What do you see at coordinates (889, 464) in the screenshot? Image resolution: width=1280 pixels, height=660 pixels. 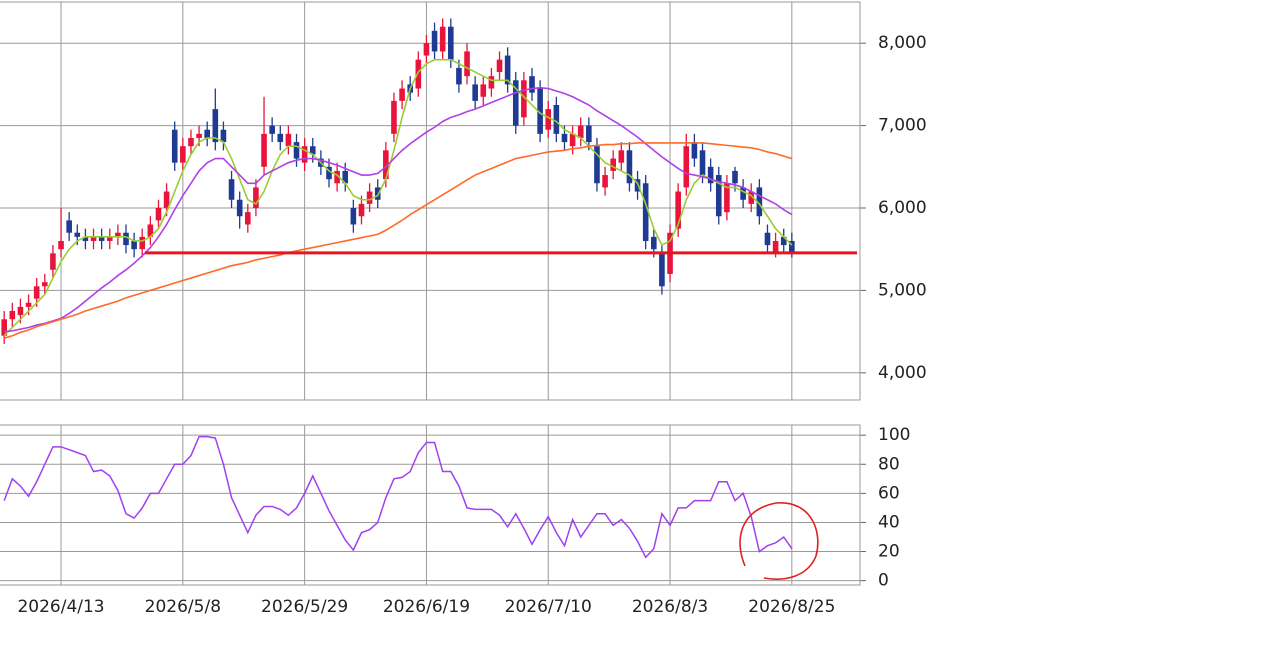 I see `y-tick-label: 80` at bounding box center [889, 464].